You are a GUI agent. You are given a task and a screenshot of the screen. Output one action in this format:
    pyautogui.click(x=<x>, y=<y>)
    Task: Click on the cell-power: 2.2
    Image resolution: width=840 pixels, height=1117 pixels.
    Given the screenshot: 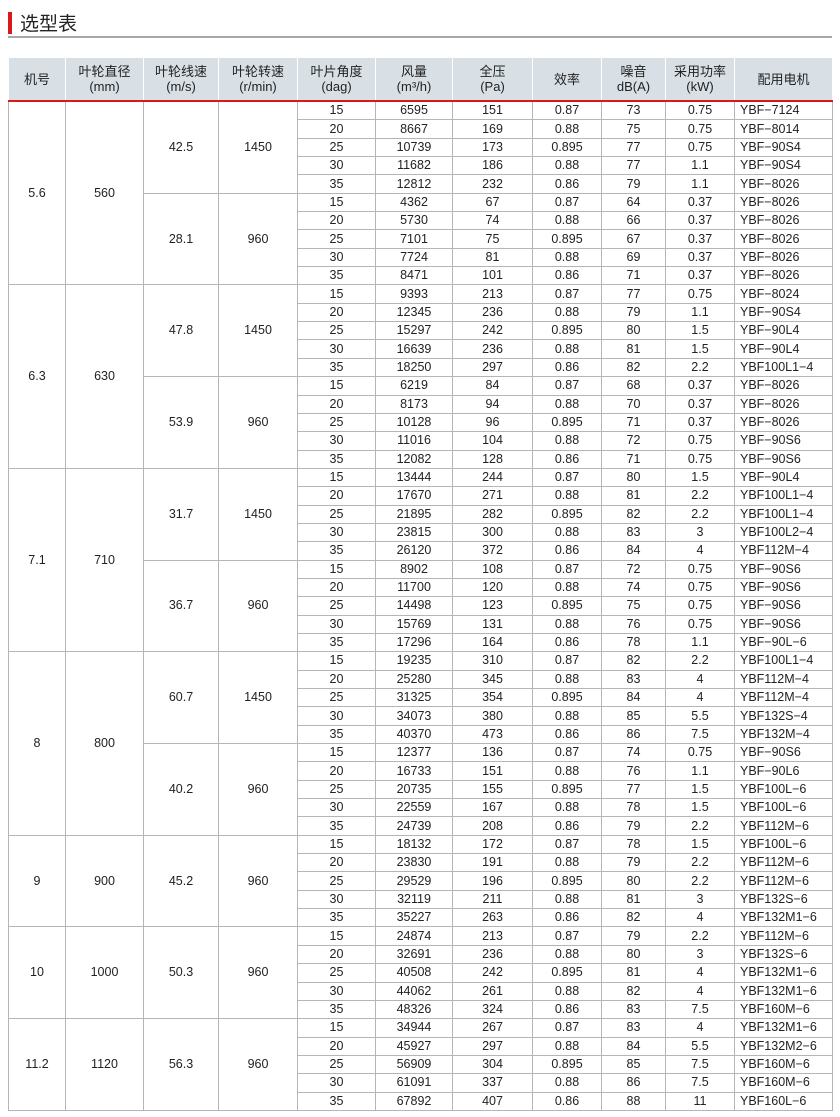 What is the action you would take?
    pyautogui.click(x=700, y=936)
    